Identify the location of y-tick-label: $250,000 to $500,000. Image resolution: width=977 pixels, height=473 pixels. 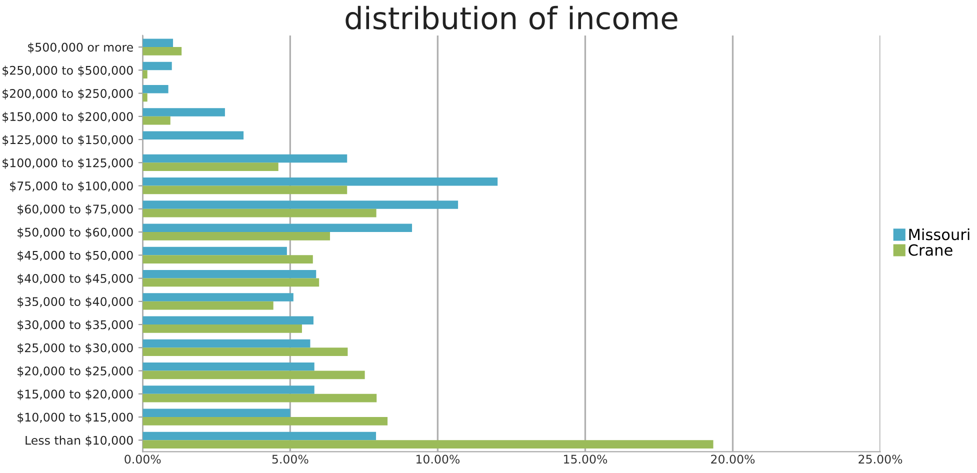
(67, 71).